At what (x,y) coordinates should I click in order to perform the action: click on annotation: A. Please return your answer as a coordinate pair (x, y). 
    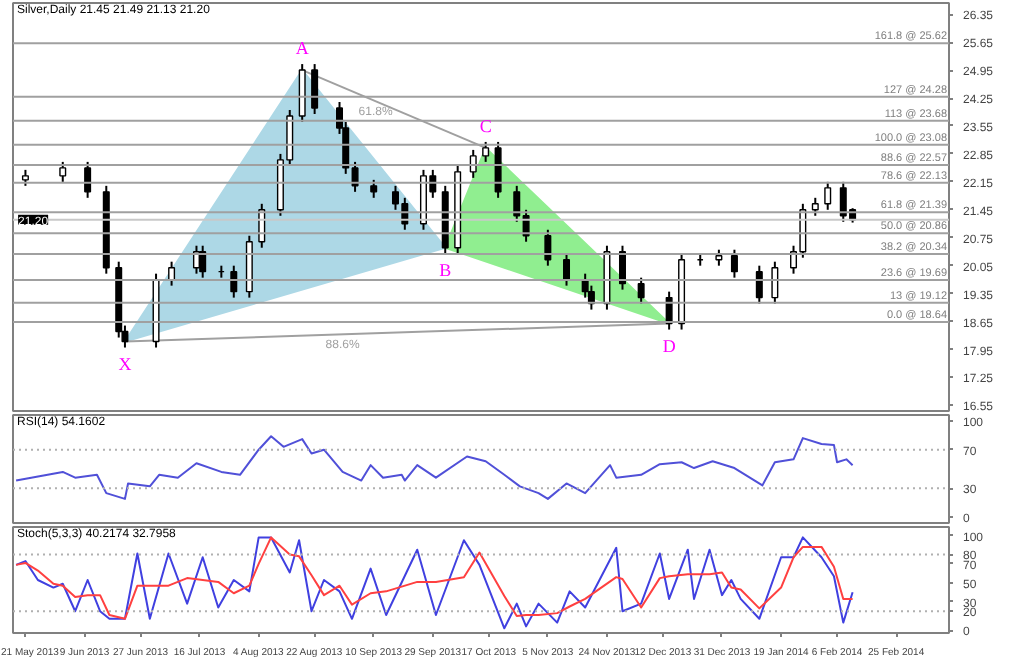
    Looking at the image, I should click on (302, 48).